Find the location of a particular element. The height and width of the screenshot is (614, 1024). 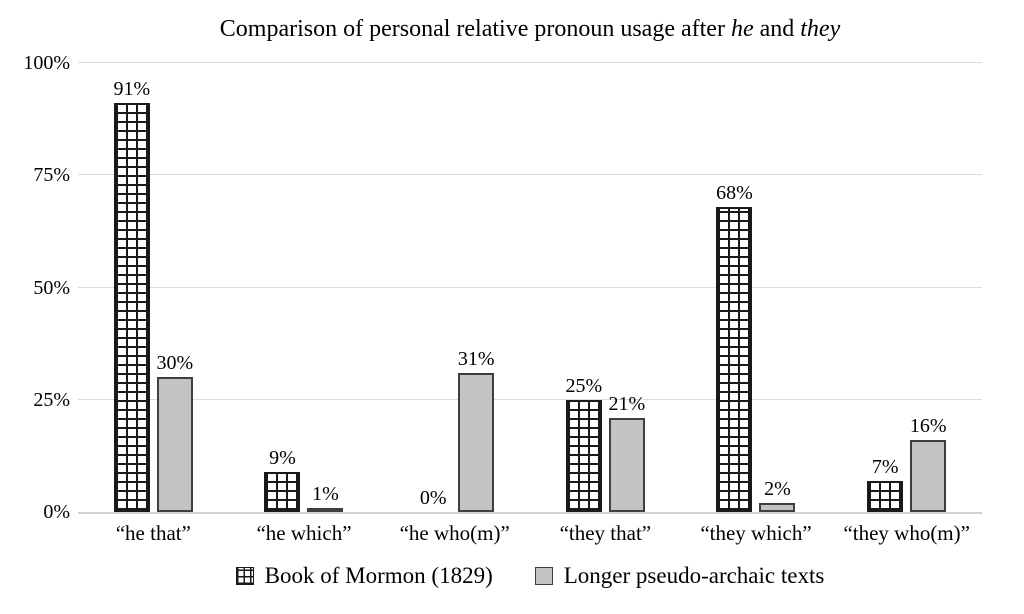

bar-slot: 2% is located at coordinates (777, 495).